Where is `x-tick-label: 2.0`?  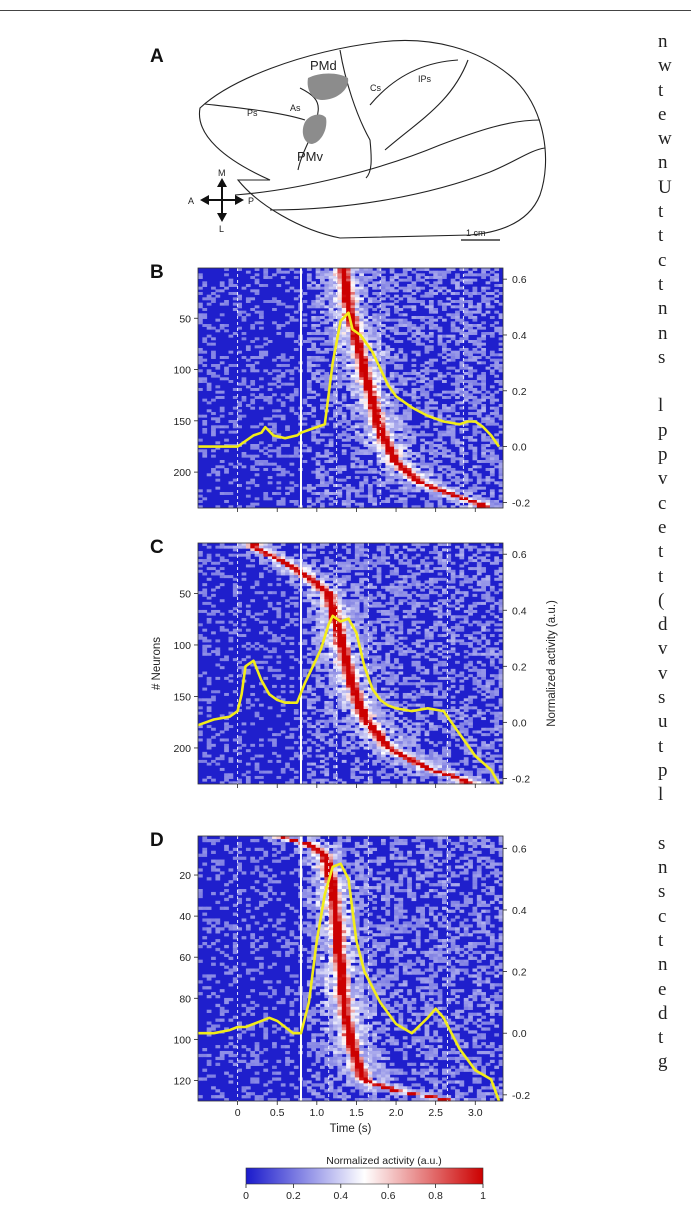
x-tick-label: 2.0 is located at coordinates (396, 1113).